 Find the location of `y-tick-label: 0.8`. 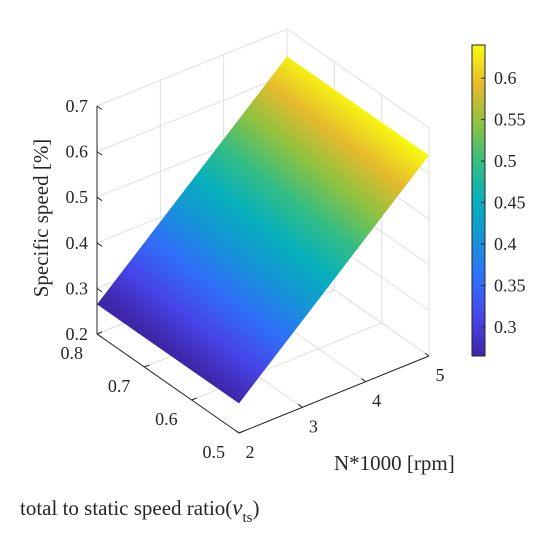

y-tick-label: 0.8 is located at coordinates (72, 353).